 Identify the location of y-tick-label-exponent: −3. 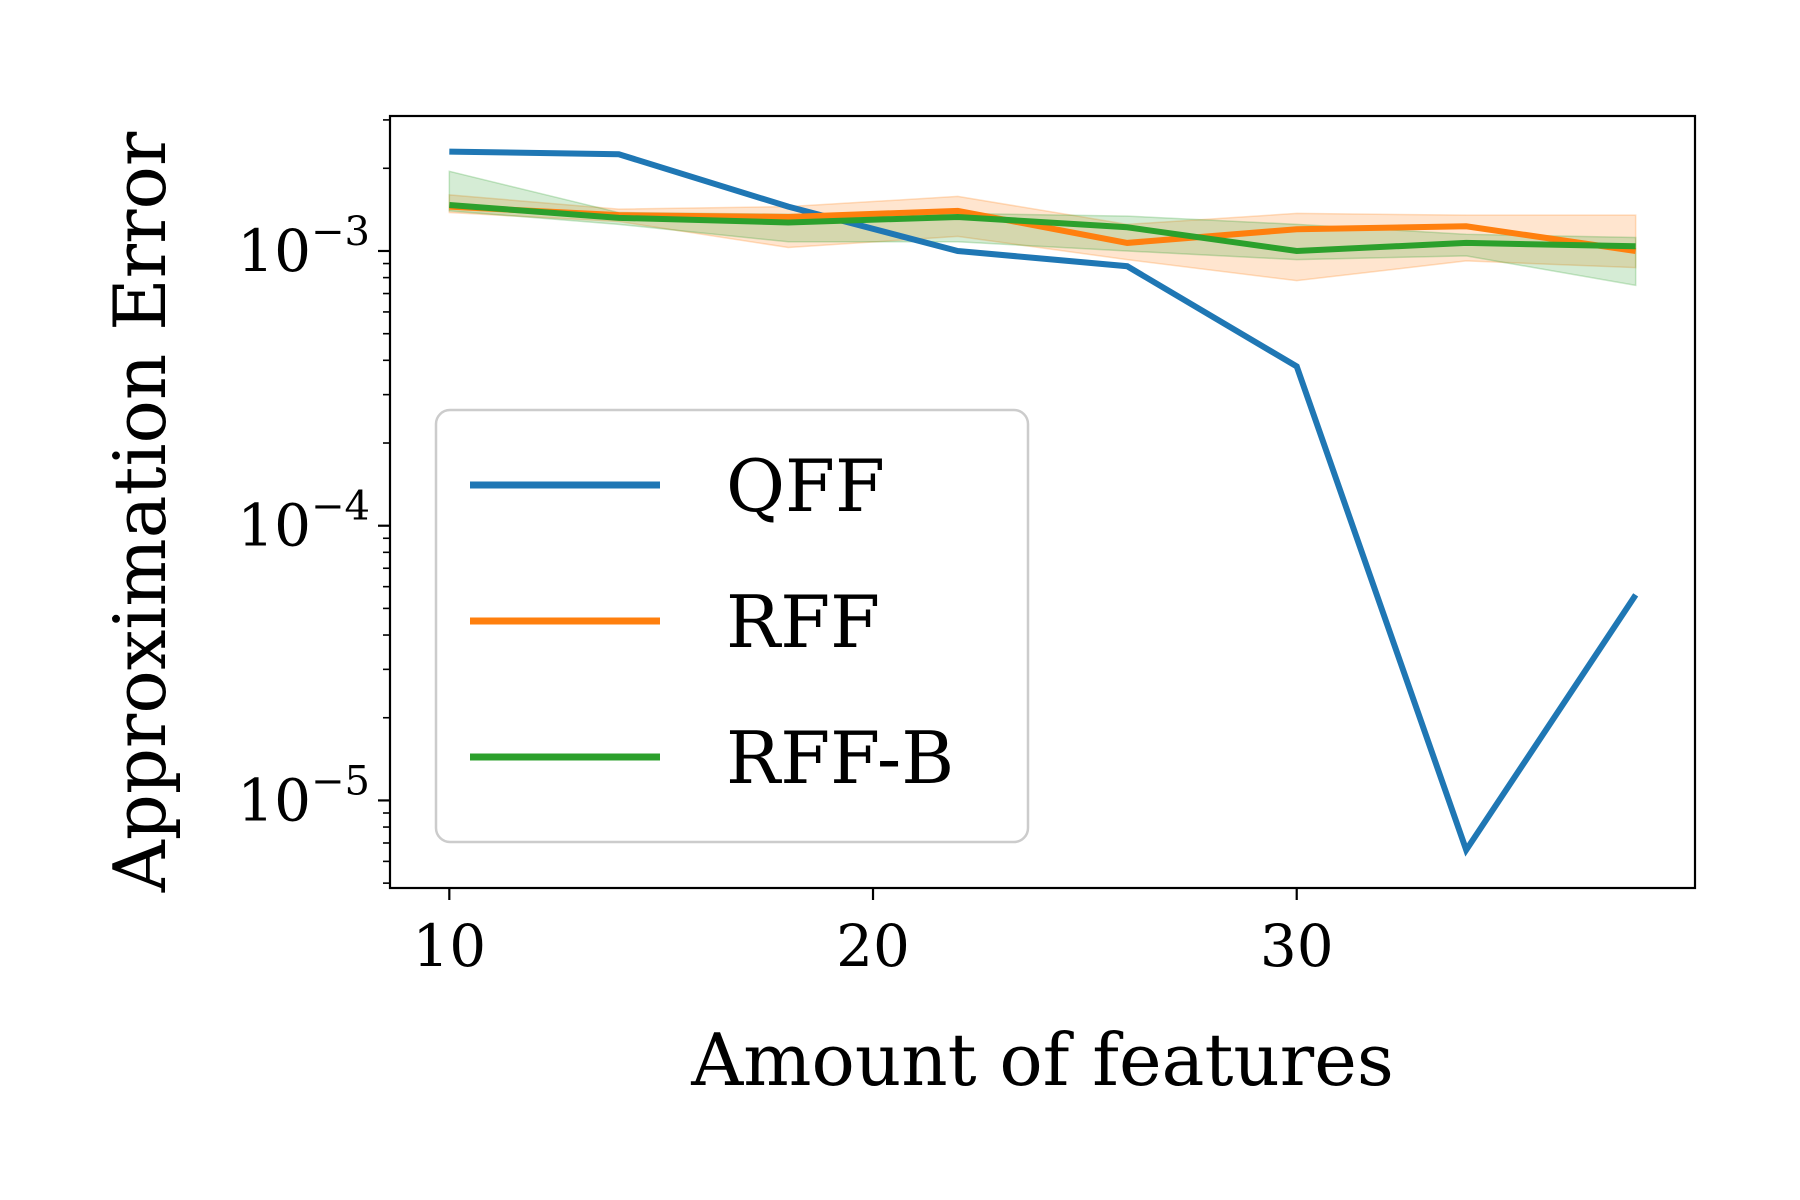
(340, 232).